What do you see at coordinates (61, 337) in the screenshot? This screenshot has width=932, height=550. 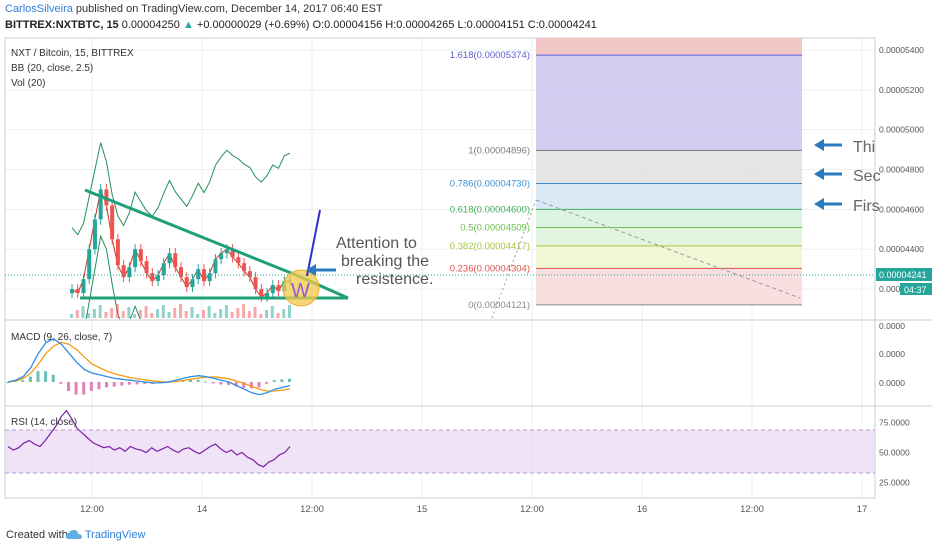 I see `macd-label: MACD (9, 26, close, 7)` at bounding box center [61, 337].